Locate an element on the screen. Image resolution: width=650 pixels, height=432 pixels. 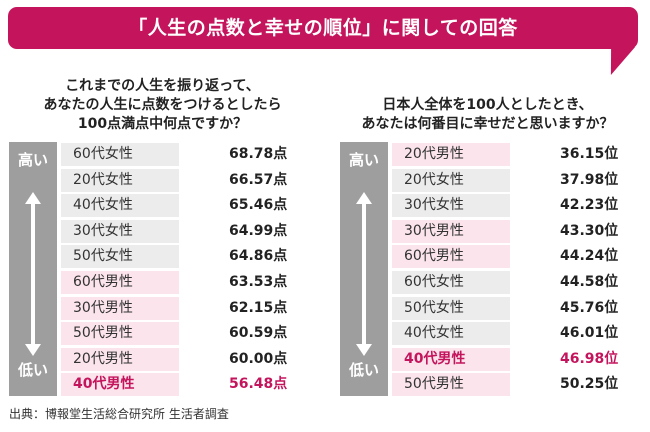
group-value: 42.23位 is located at coordinates (589, 205).